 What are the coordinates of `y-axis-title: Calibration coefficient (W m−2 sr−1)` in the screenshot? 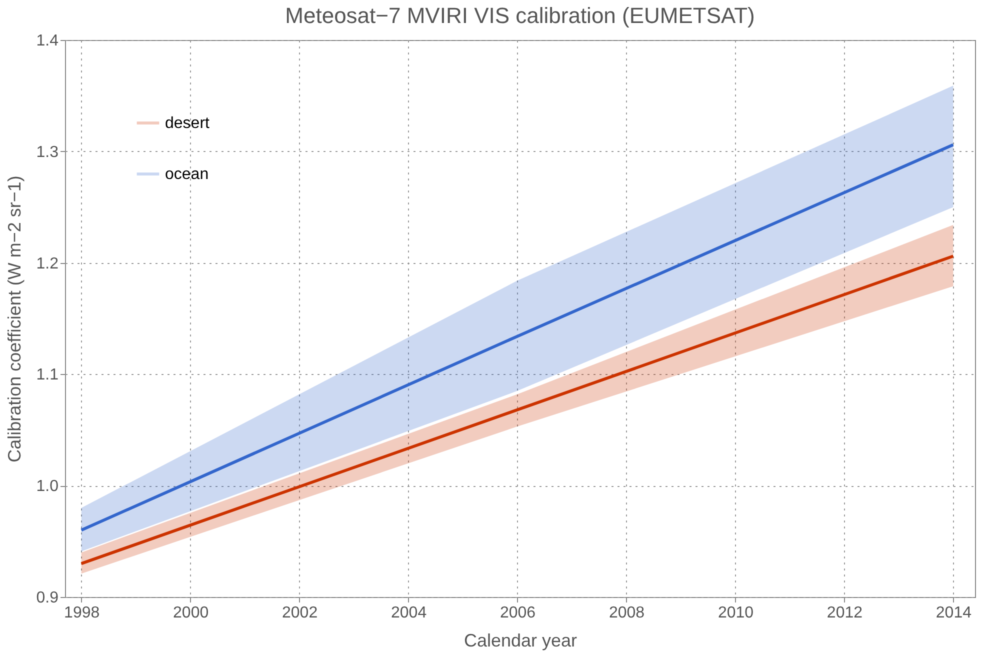 It's located at (14, 319).